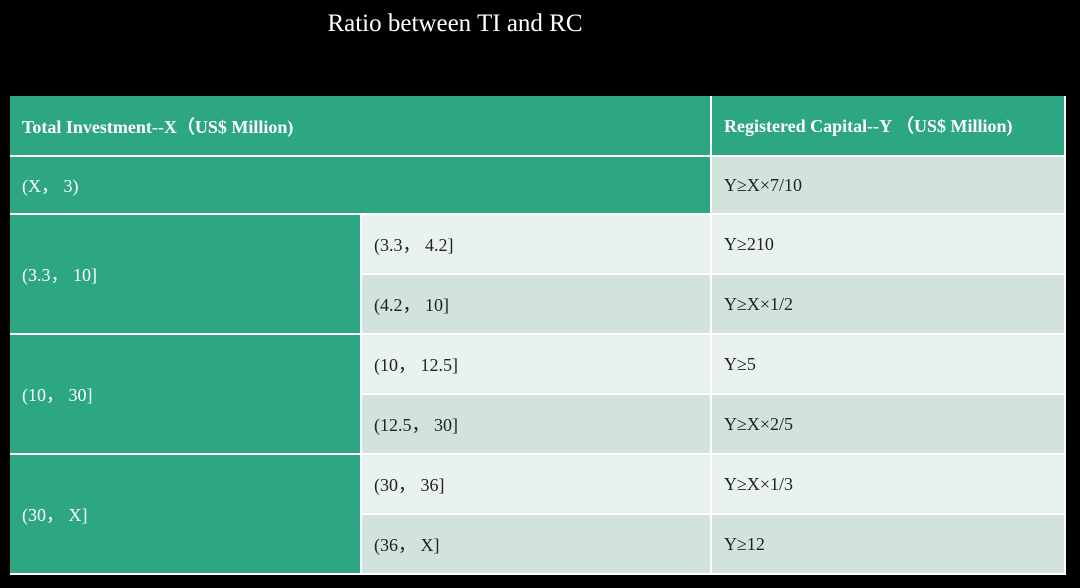 The width and height of the screenshot is (1080, 588). What do you see at coordinates (50, 186) in the screenshot?
I see `range-cell-text: (X， 3)` at bounding box center [50, 186].